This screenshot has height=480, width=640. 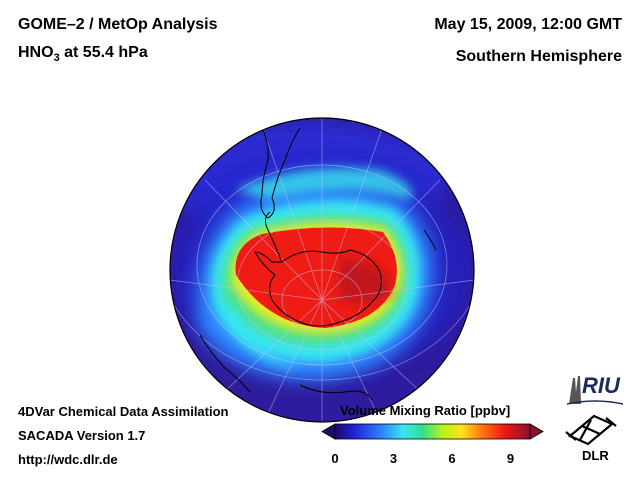 What do you see at coordinates (36, 52) in the screenshot?
I see `species-name: HNO` at bounding box center [36, 52].